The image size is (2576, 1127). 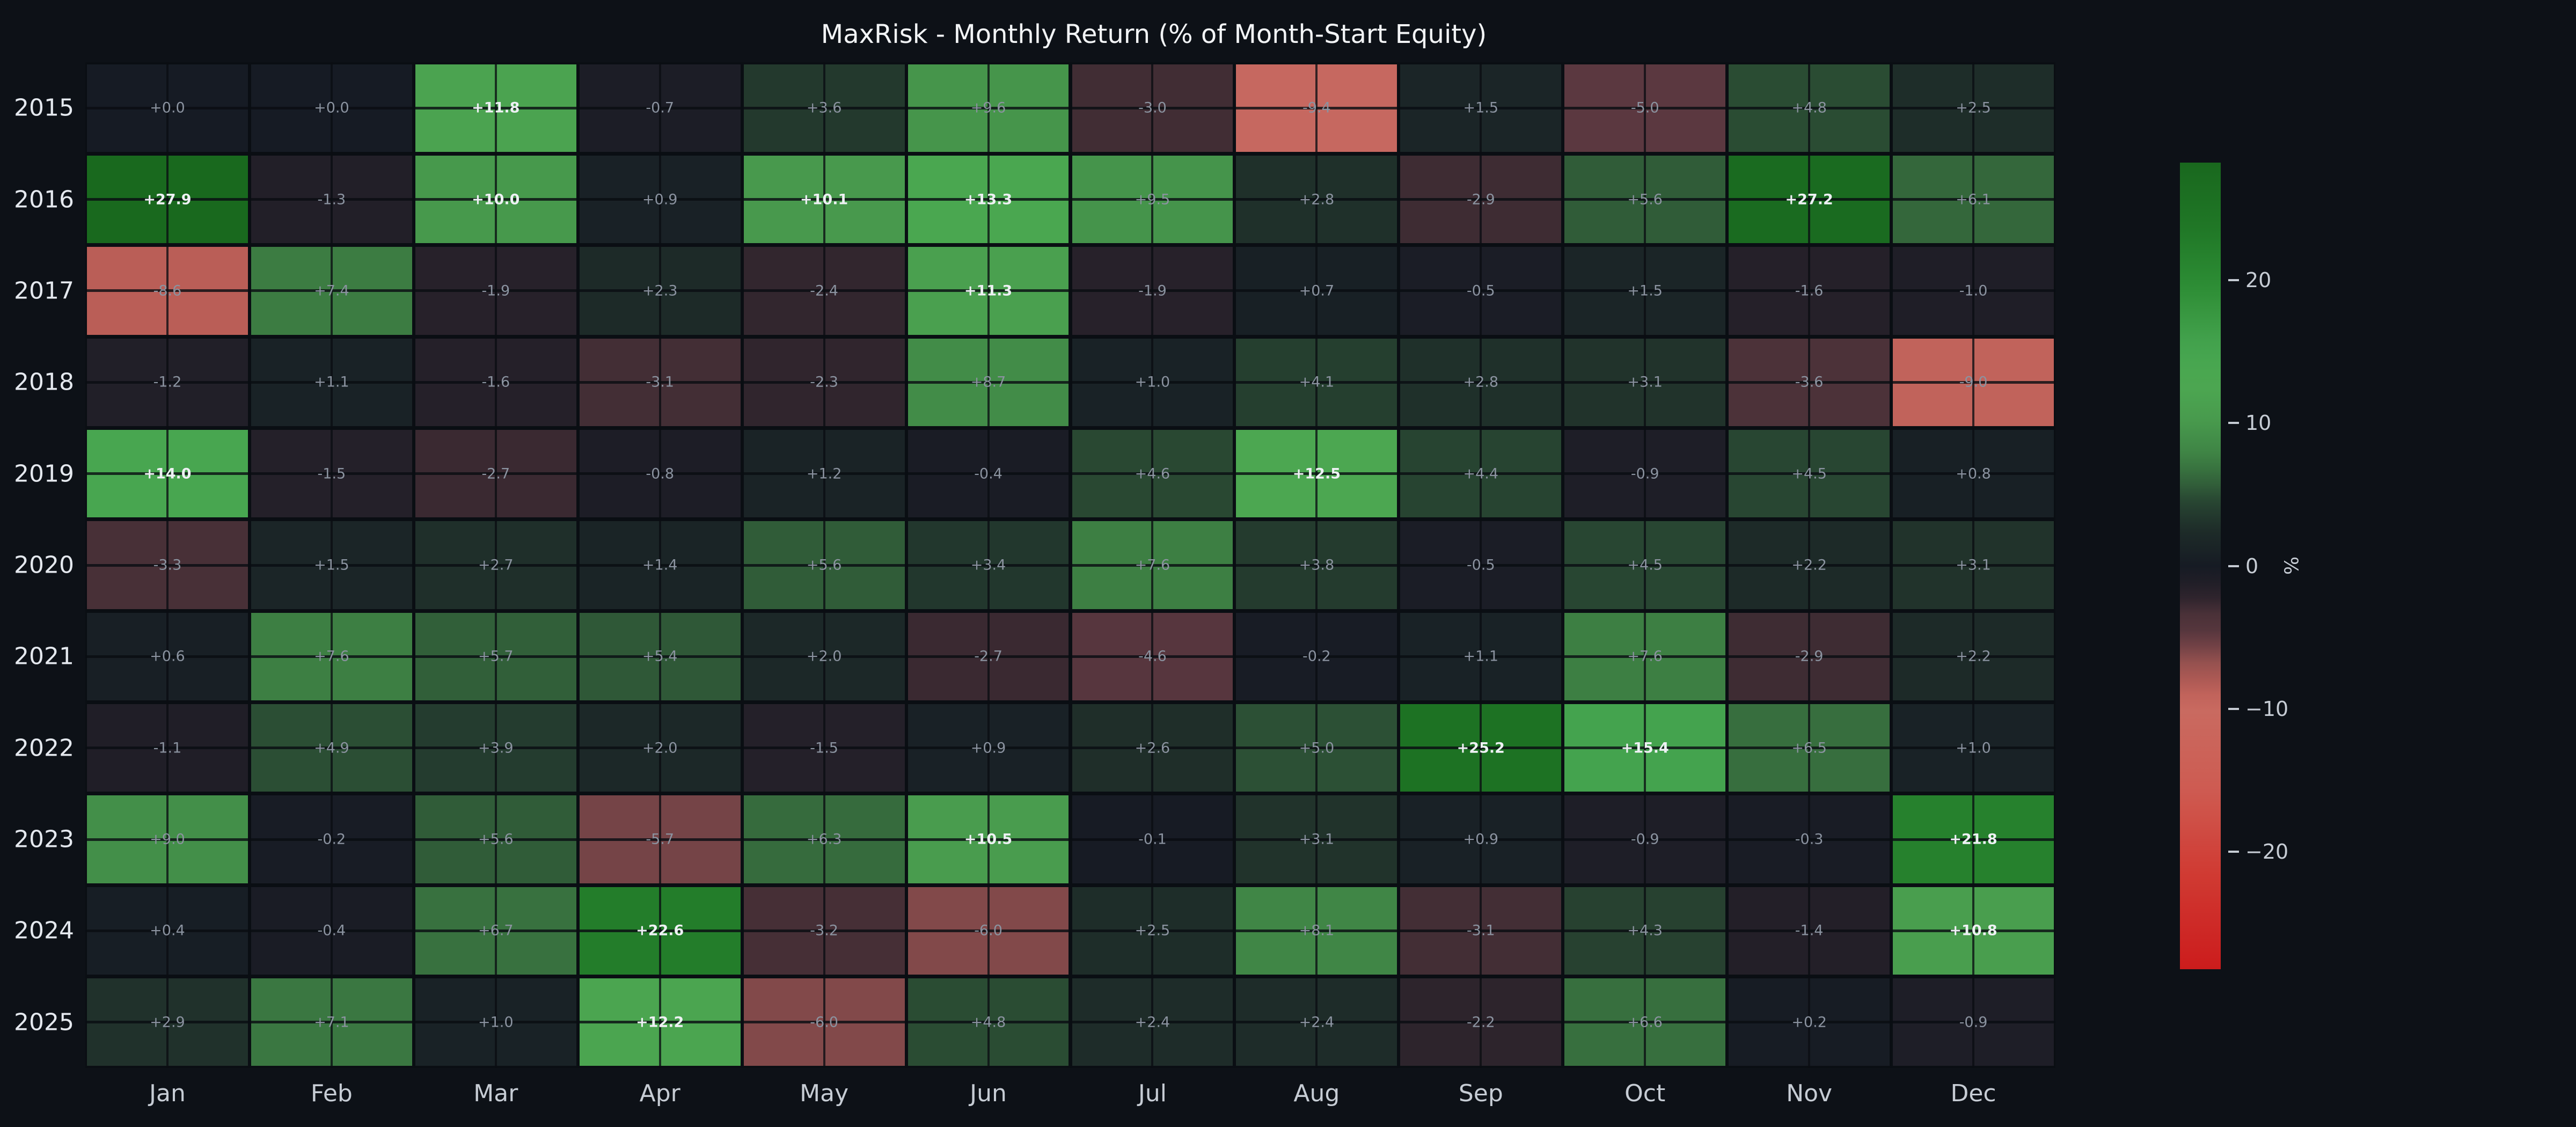 What do you see at coordinates (1317, 565) in the screenshot?
I see `cell-value-label: +3.8` at bounding box center [1317, 565].